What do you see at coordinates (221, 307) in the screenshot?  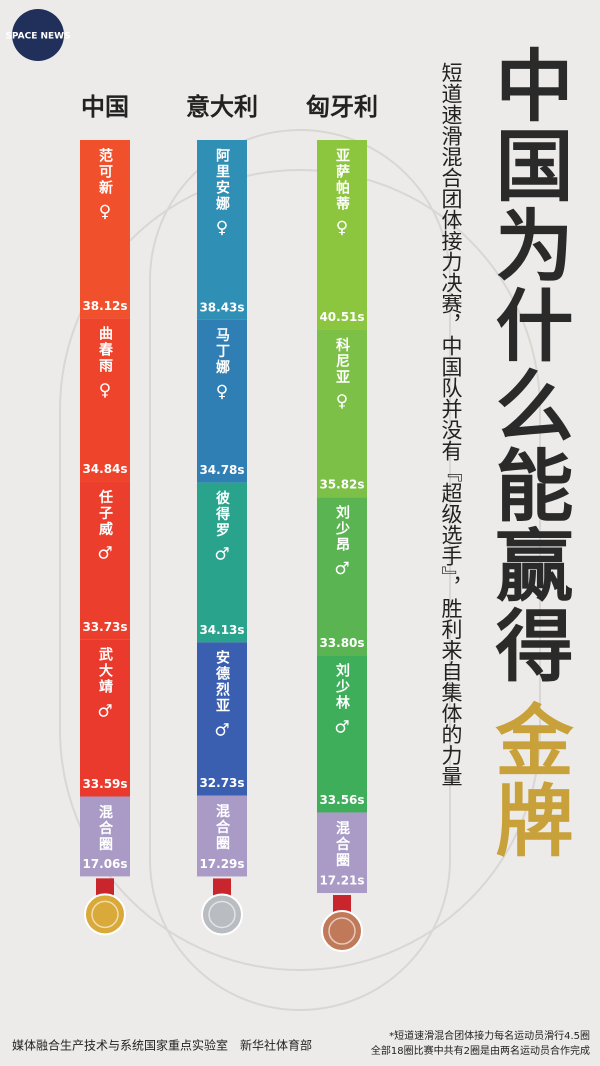 I see `time-label: 38.43s` at bounding box center [221, 307].